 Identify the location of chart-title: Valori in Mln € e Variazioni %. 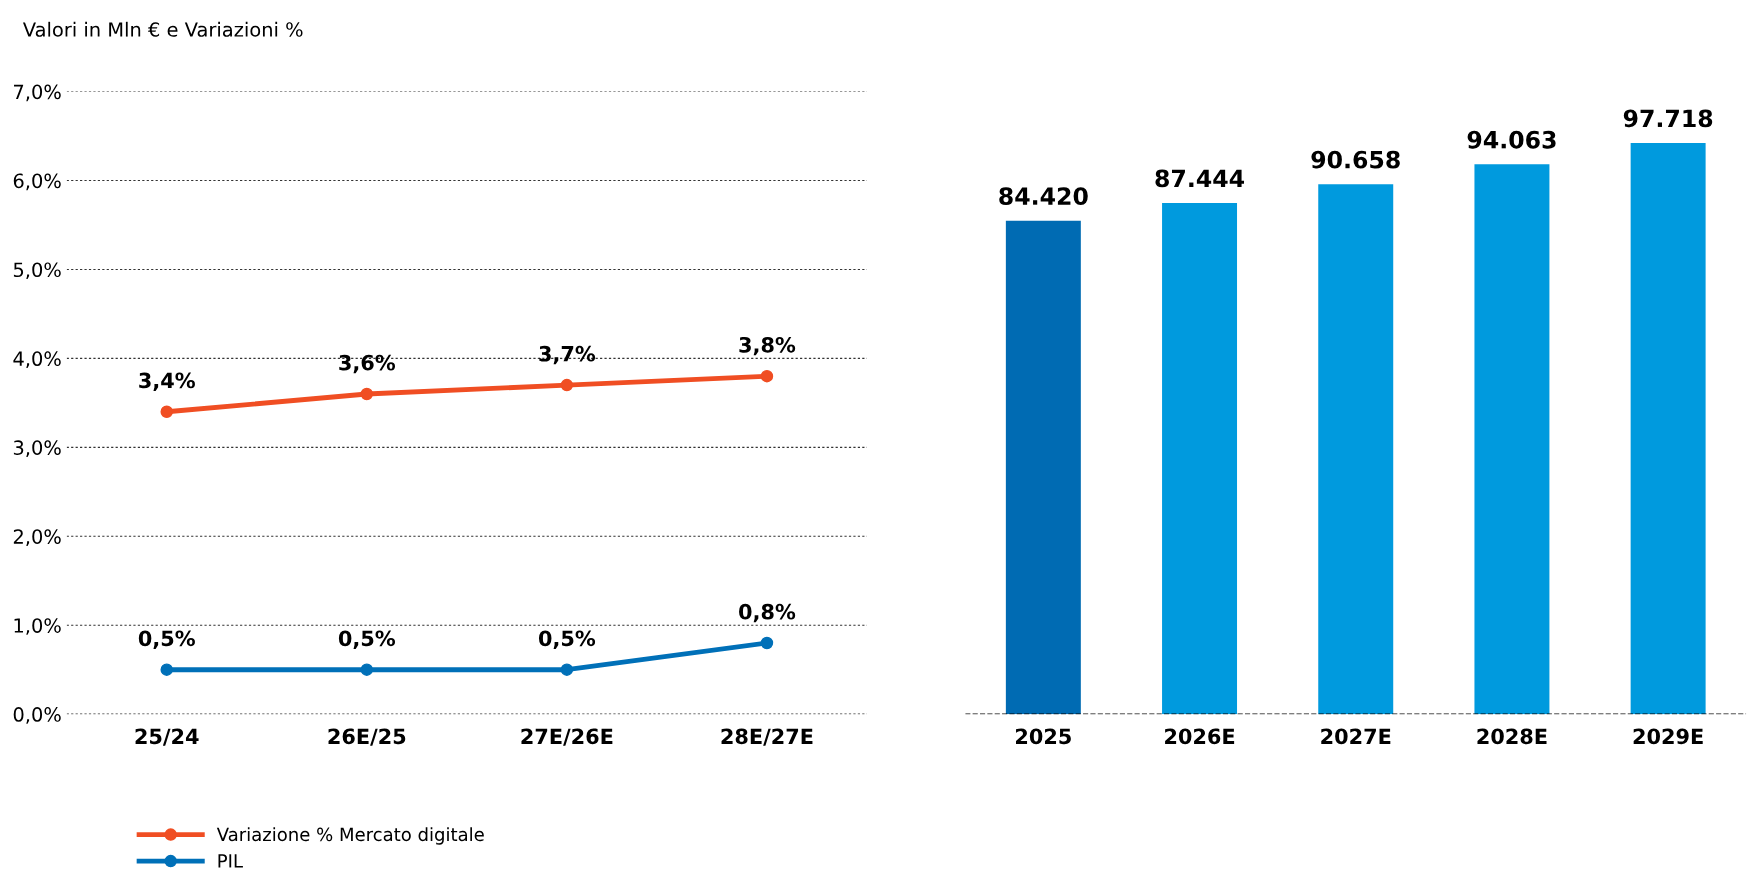
(162, 29).